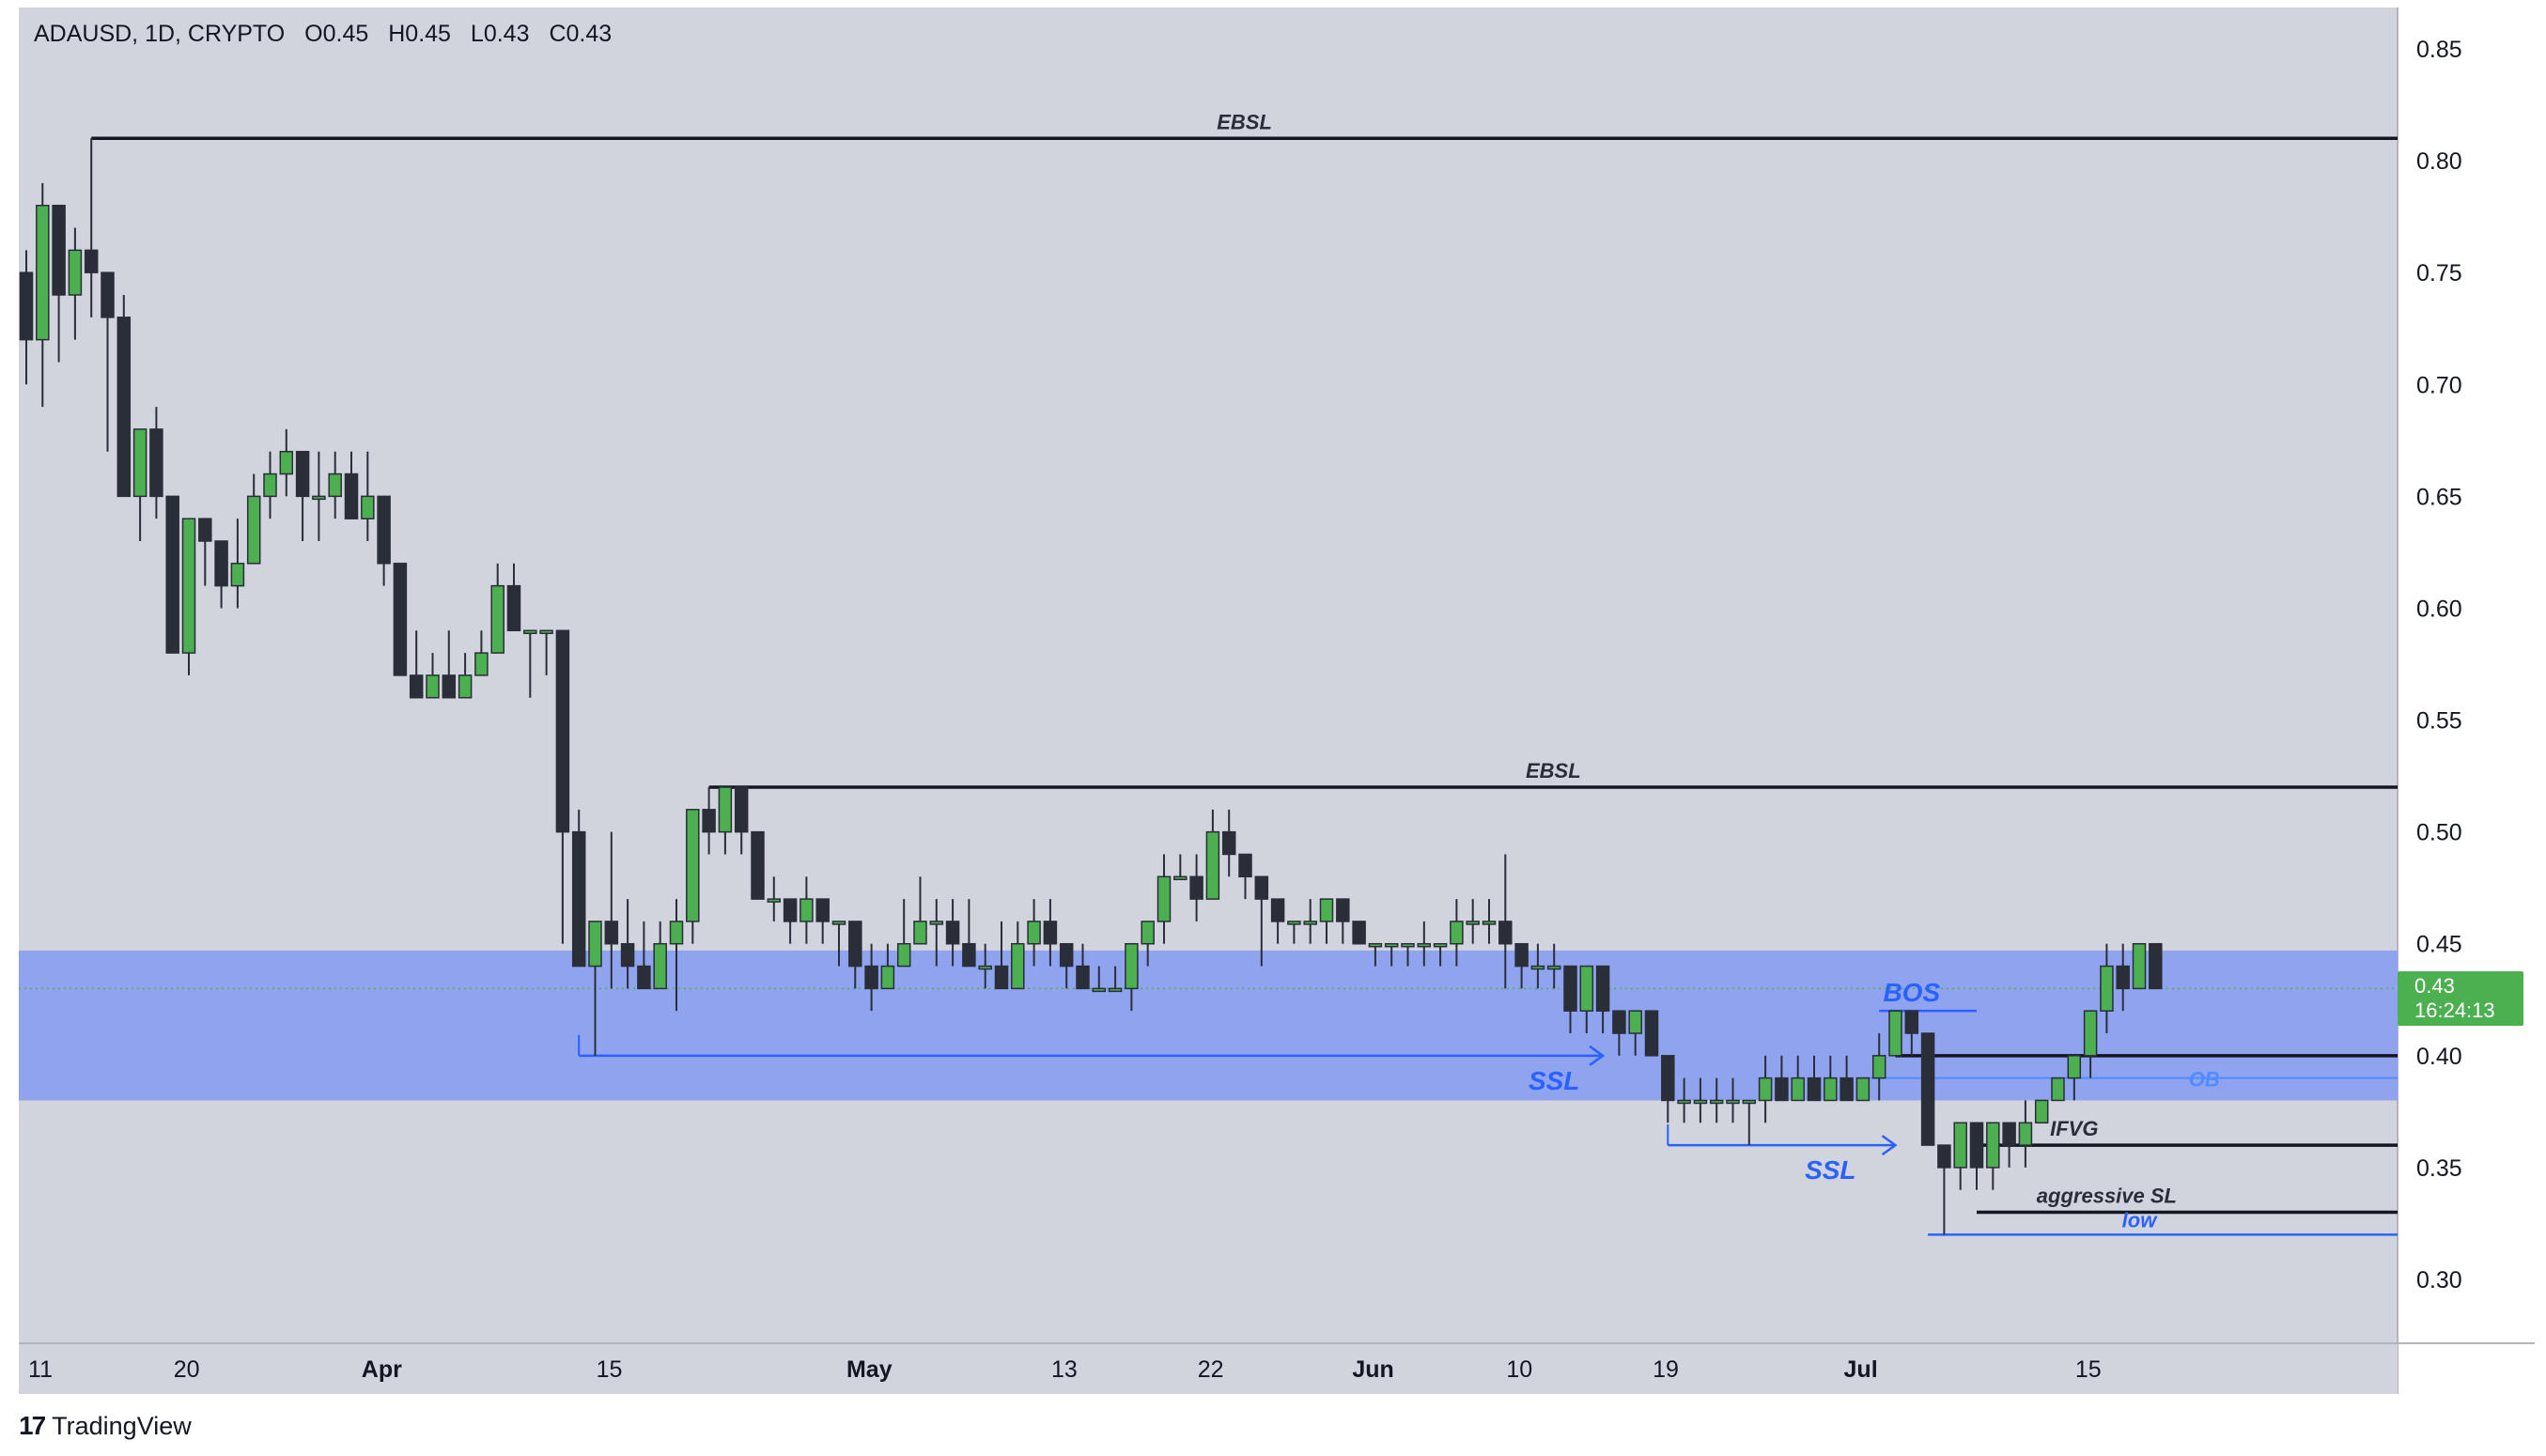  Describe the element at coordinates (1861, 1369) in the screenshot. I see `time-tick-label: Jul` at that location.